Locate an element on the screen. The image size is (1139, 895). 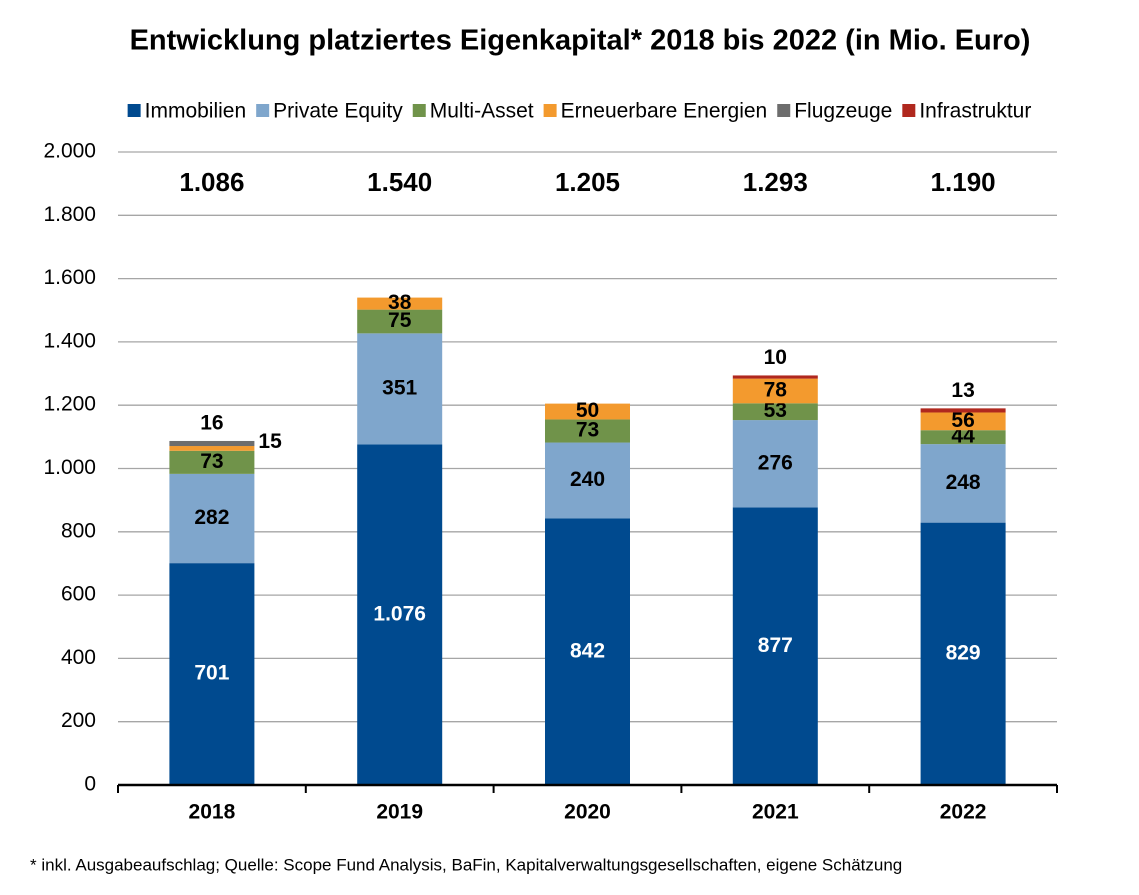
data-label: 53 is located at coordinates (775, 410).